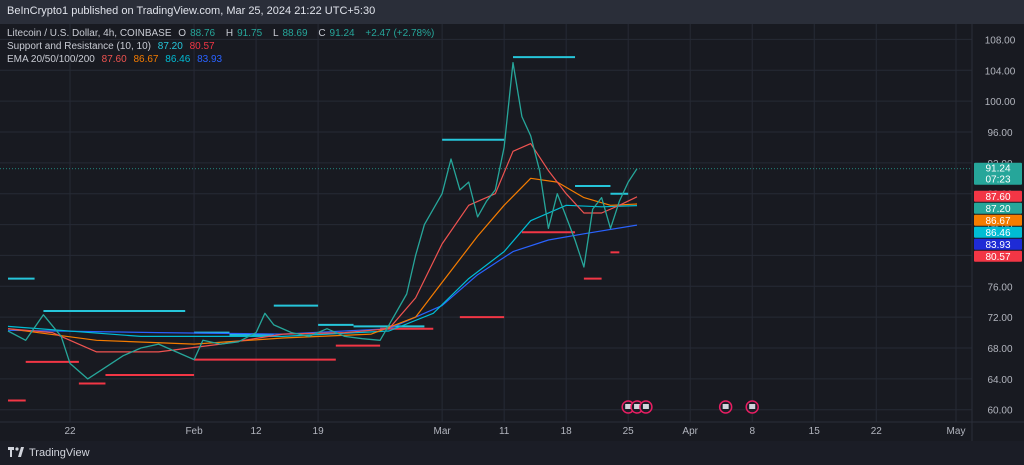  I want to click on y-tick-label: 100.00, so click(1000, 102).